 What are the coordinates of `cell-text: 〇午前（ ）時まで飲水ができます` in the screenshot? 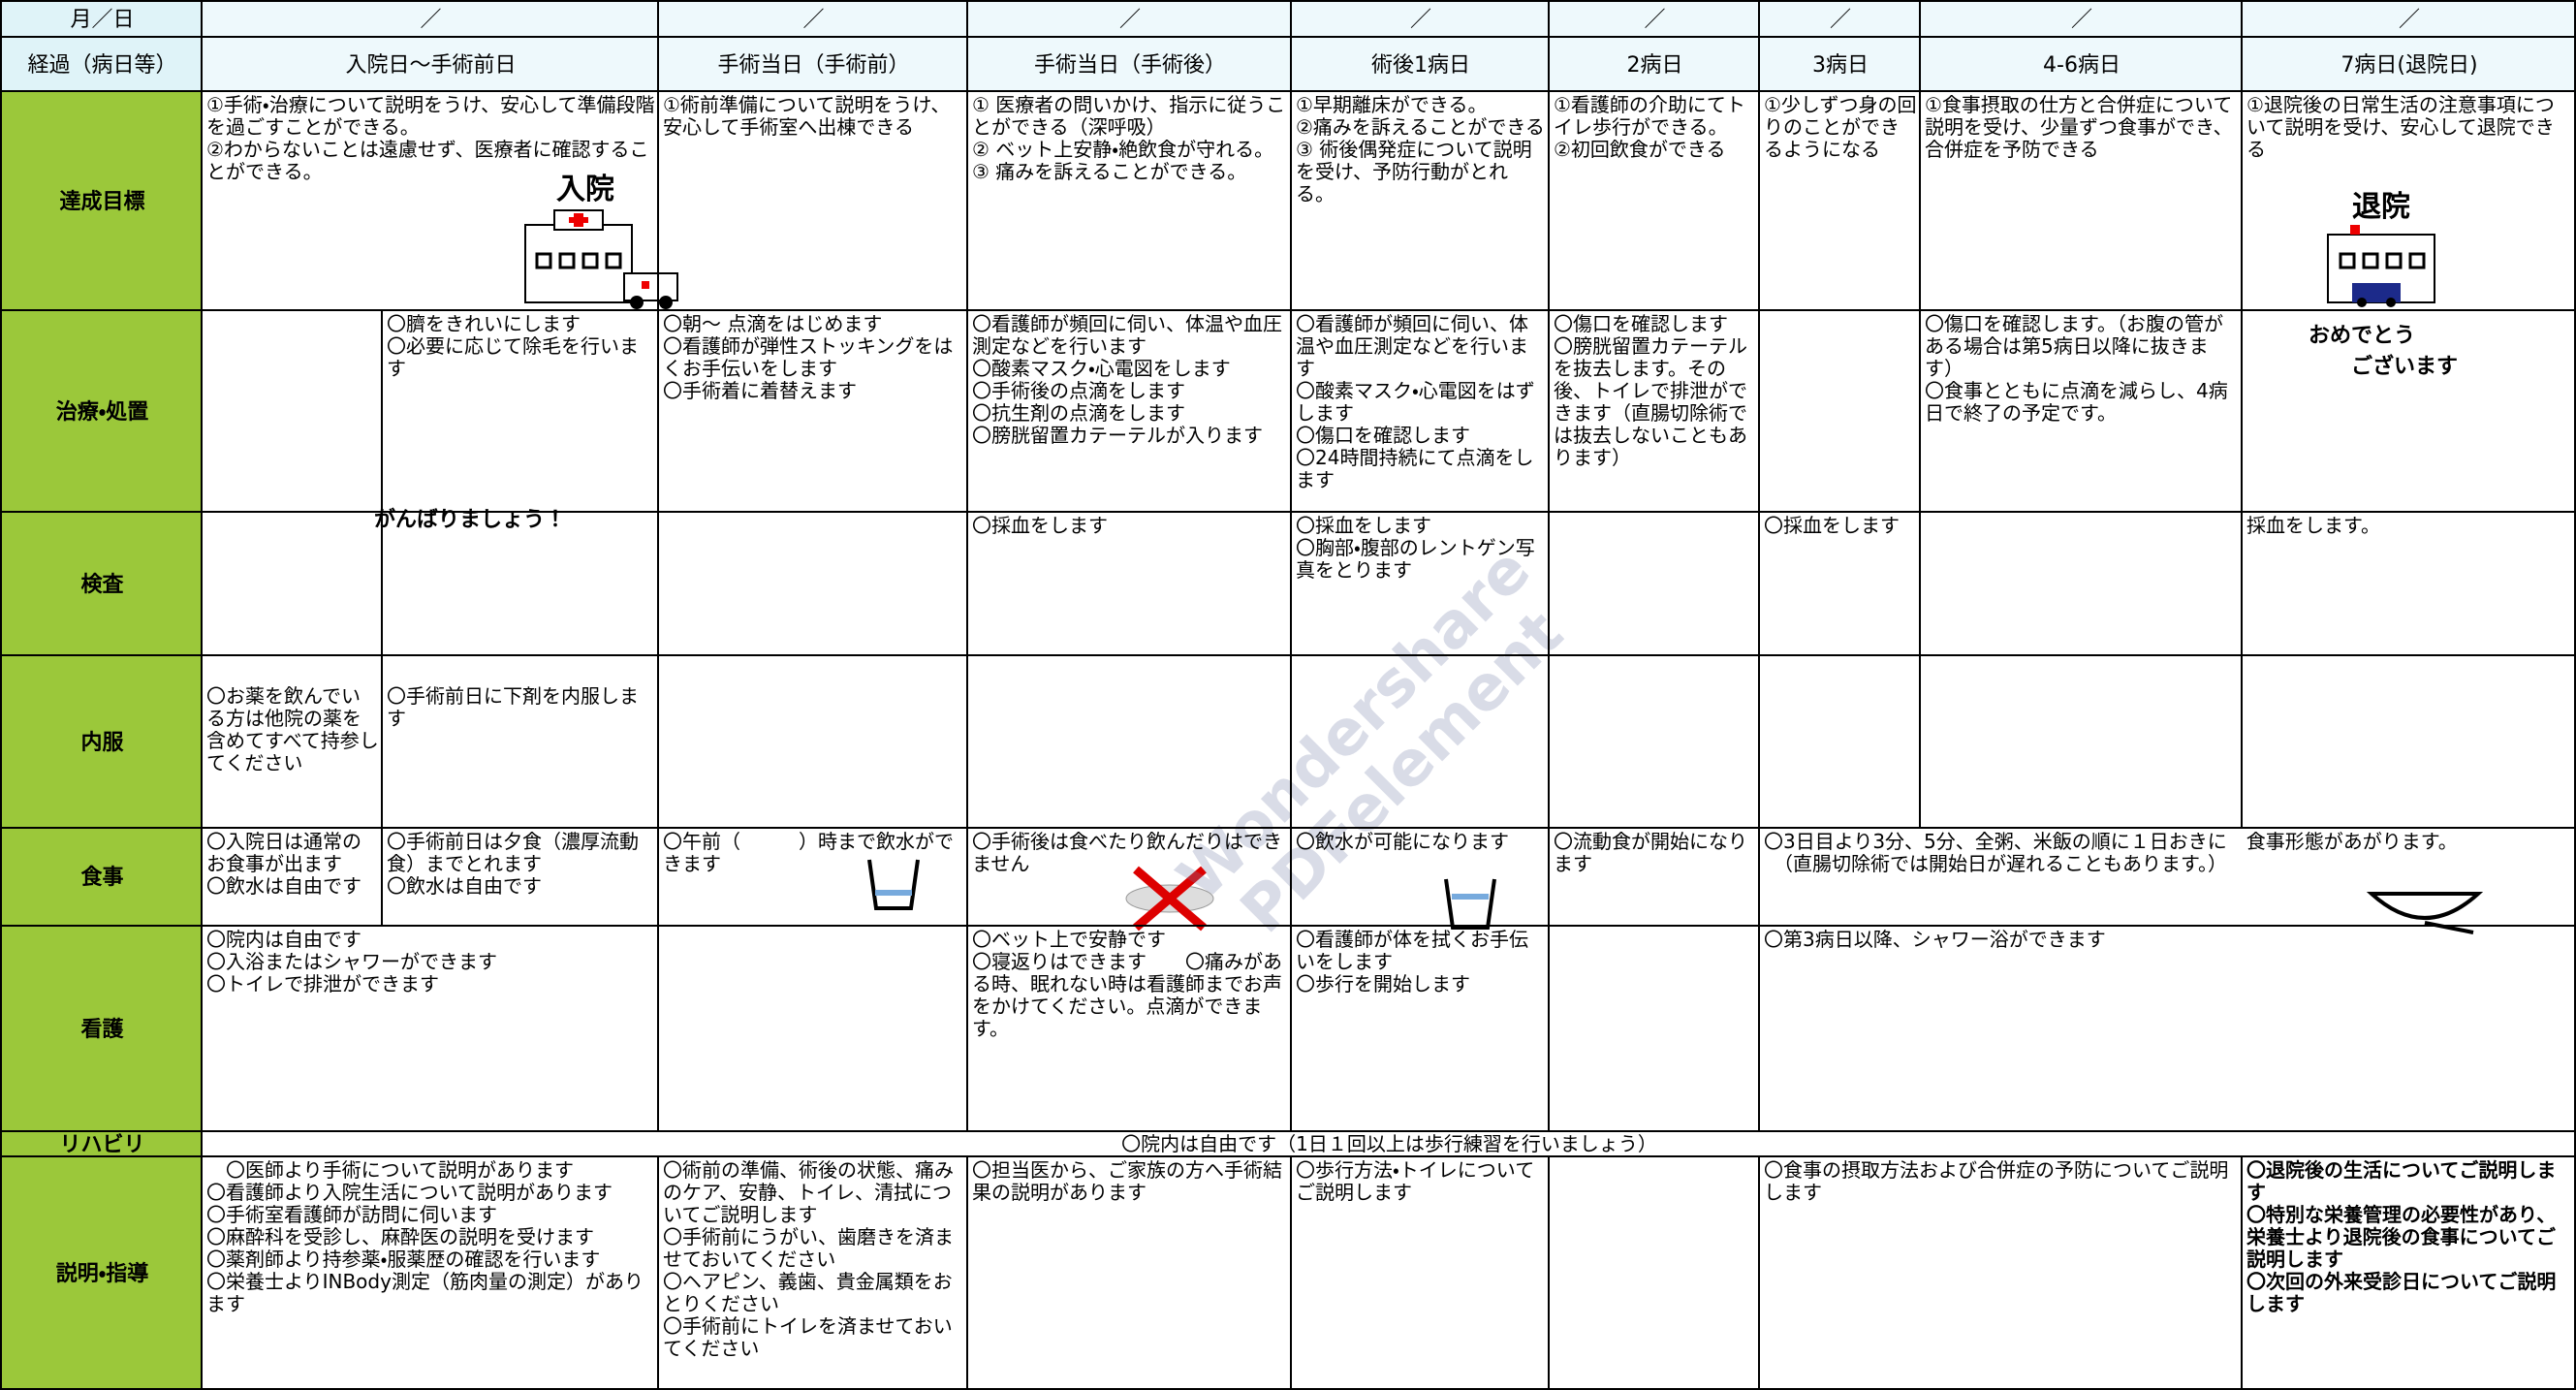 It's located at (808, 852).